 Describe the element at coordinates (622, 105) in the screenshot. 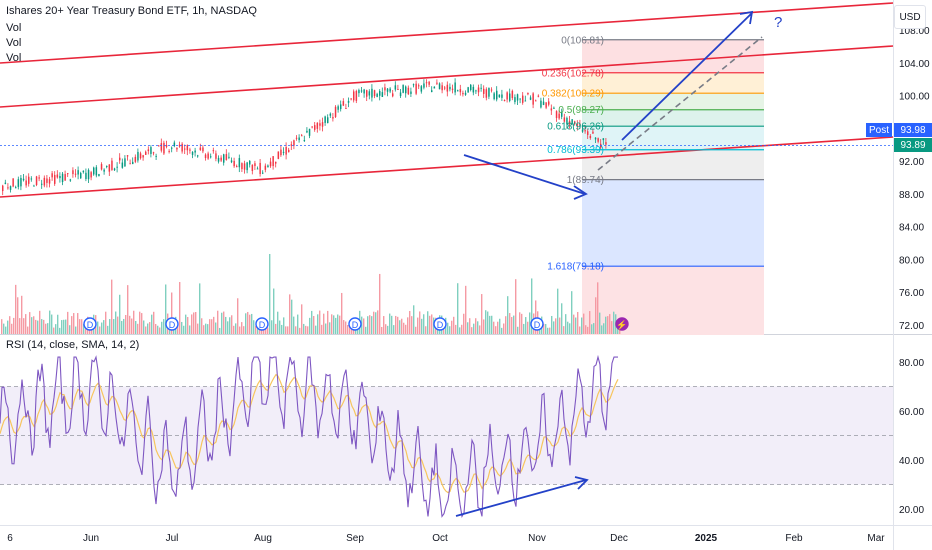

I see `projection-arrows: ?` at that location.